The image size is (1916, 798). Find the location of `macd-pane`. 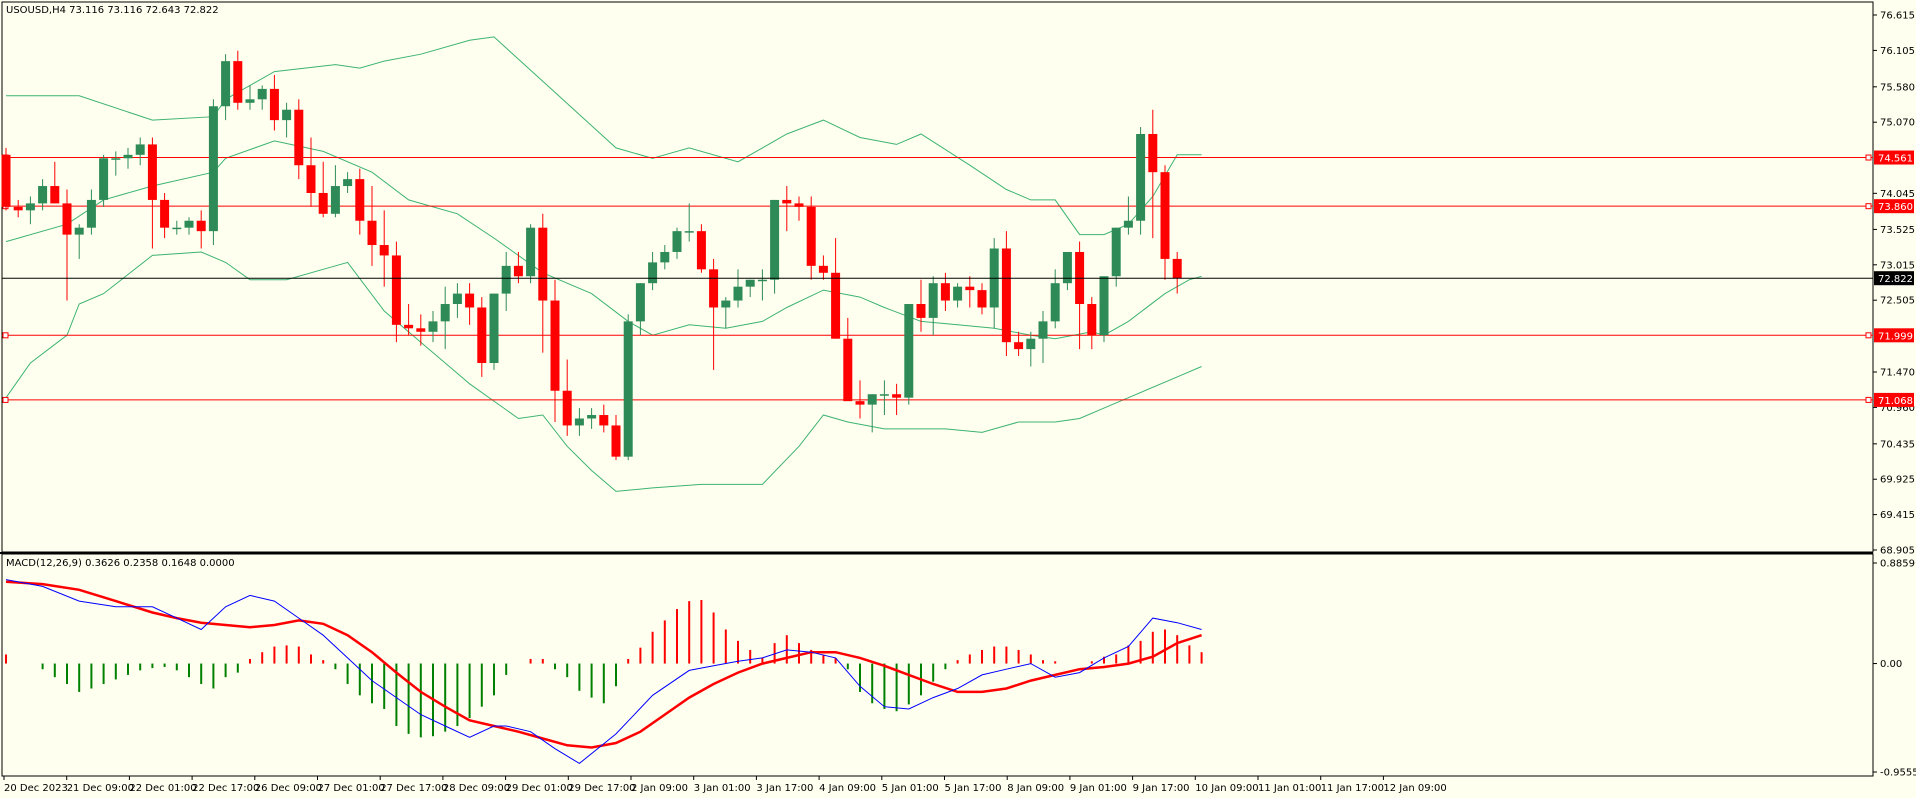

macd-pane is located at coordinates (604, 672).